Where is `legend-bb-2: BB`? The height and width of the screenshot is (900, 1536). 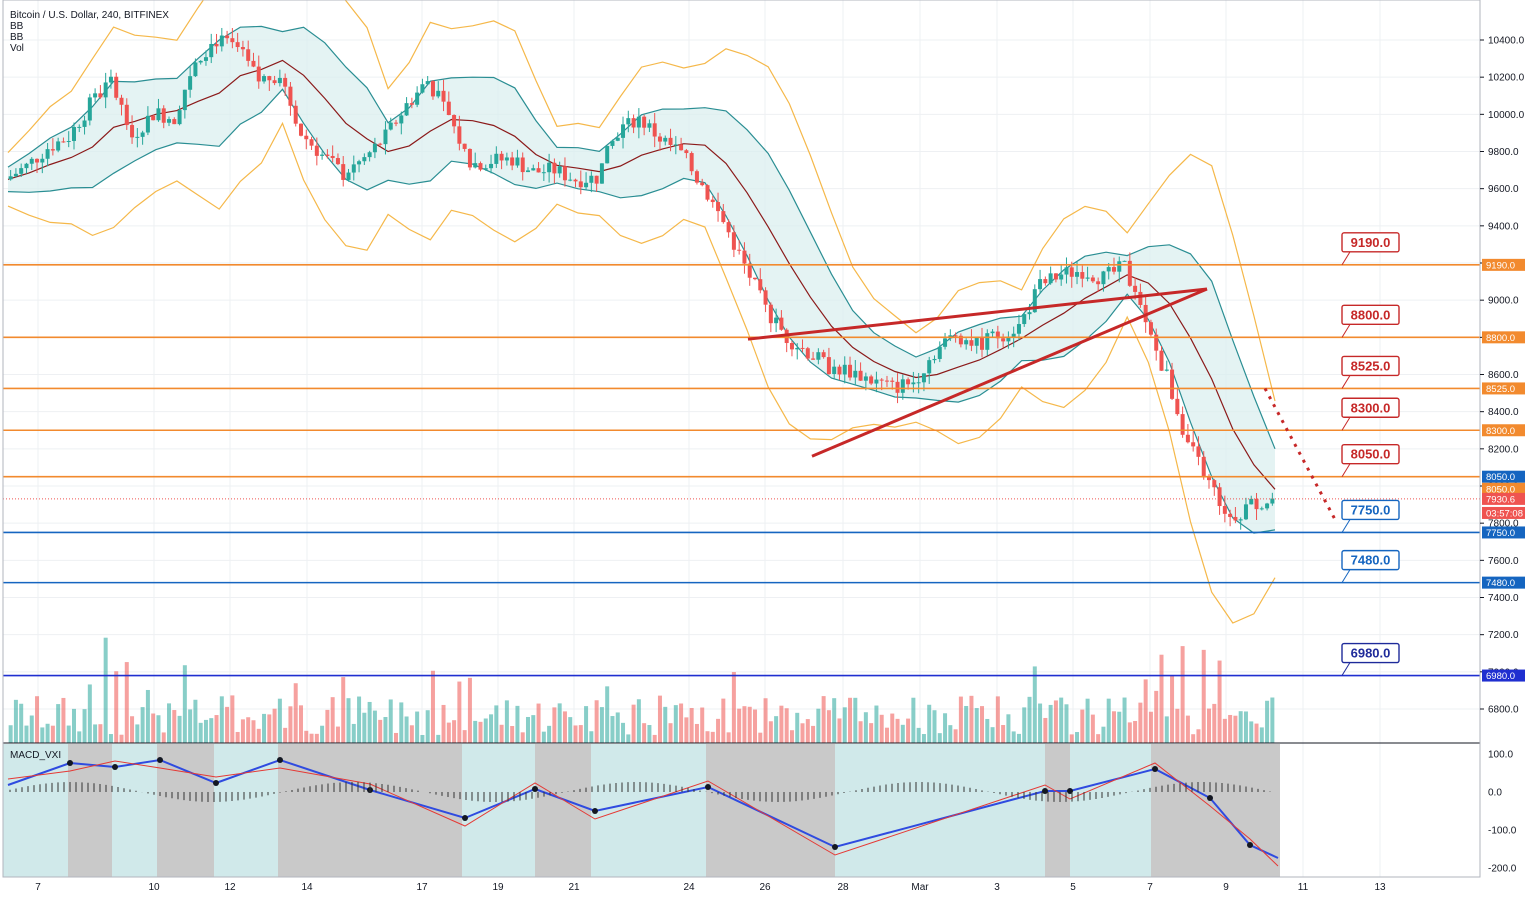
legend-bb-2: BB is located at coordinates (17, 37).